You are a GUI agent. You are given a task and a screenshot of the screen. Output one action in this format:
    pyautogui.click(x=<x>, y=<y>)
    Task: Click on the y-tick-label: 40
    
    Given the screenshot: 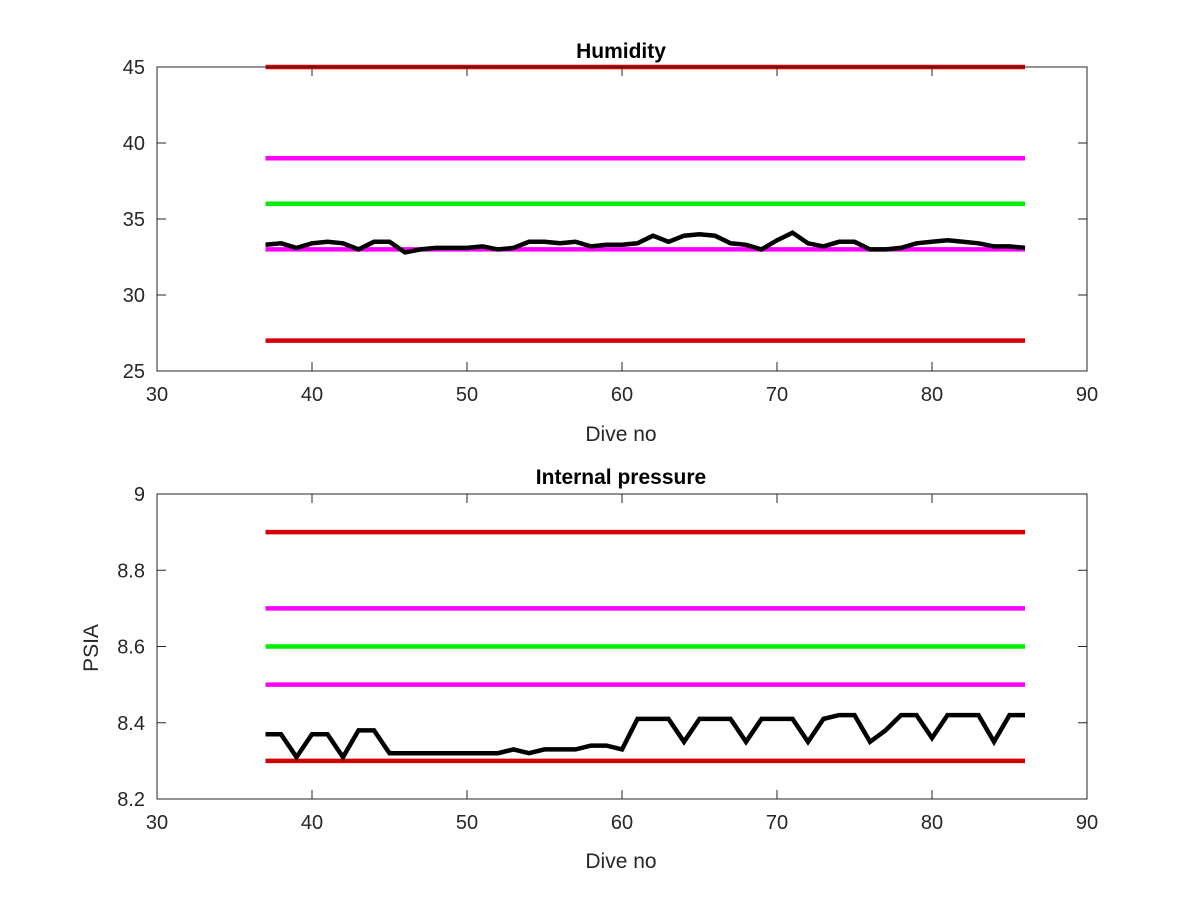 What is the action you would take?
    pyautogui.click(x=134, y=144)
    